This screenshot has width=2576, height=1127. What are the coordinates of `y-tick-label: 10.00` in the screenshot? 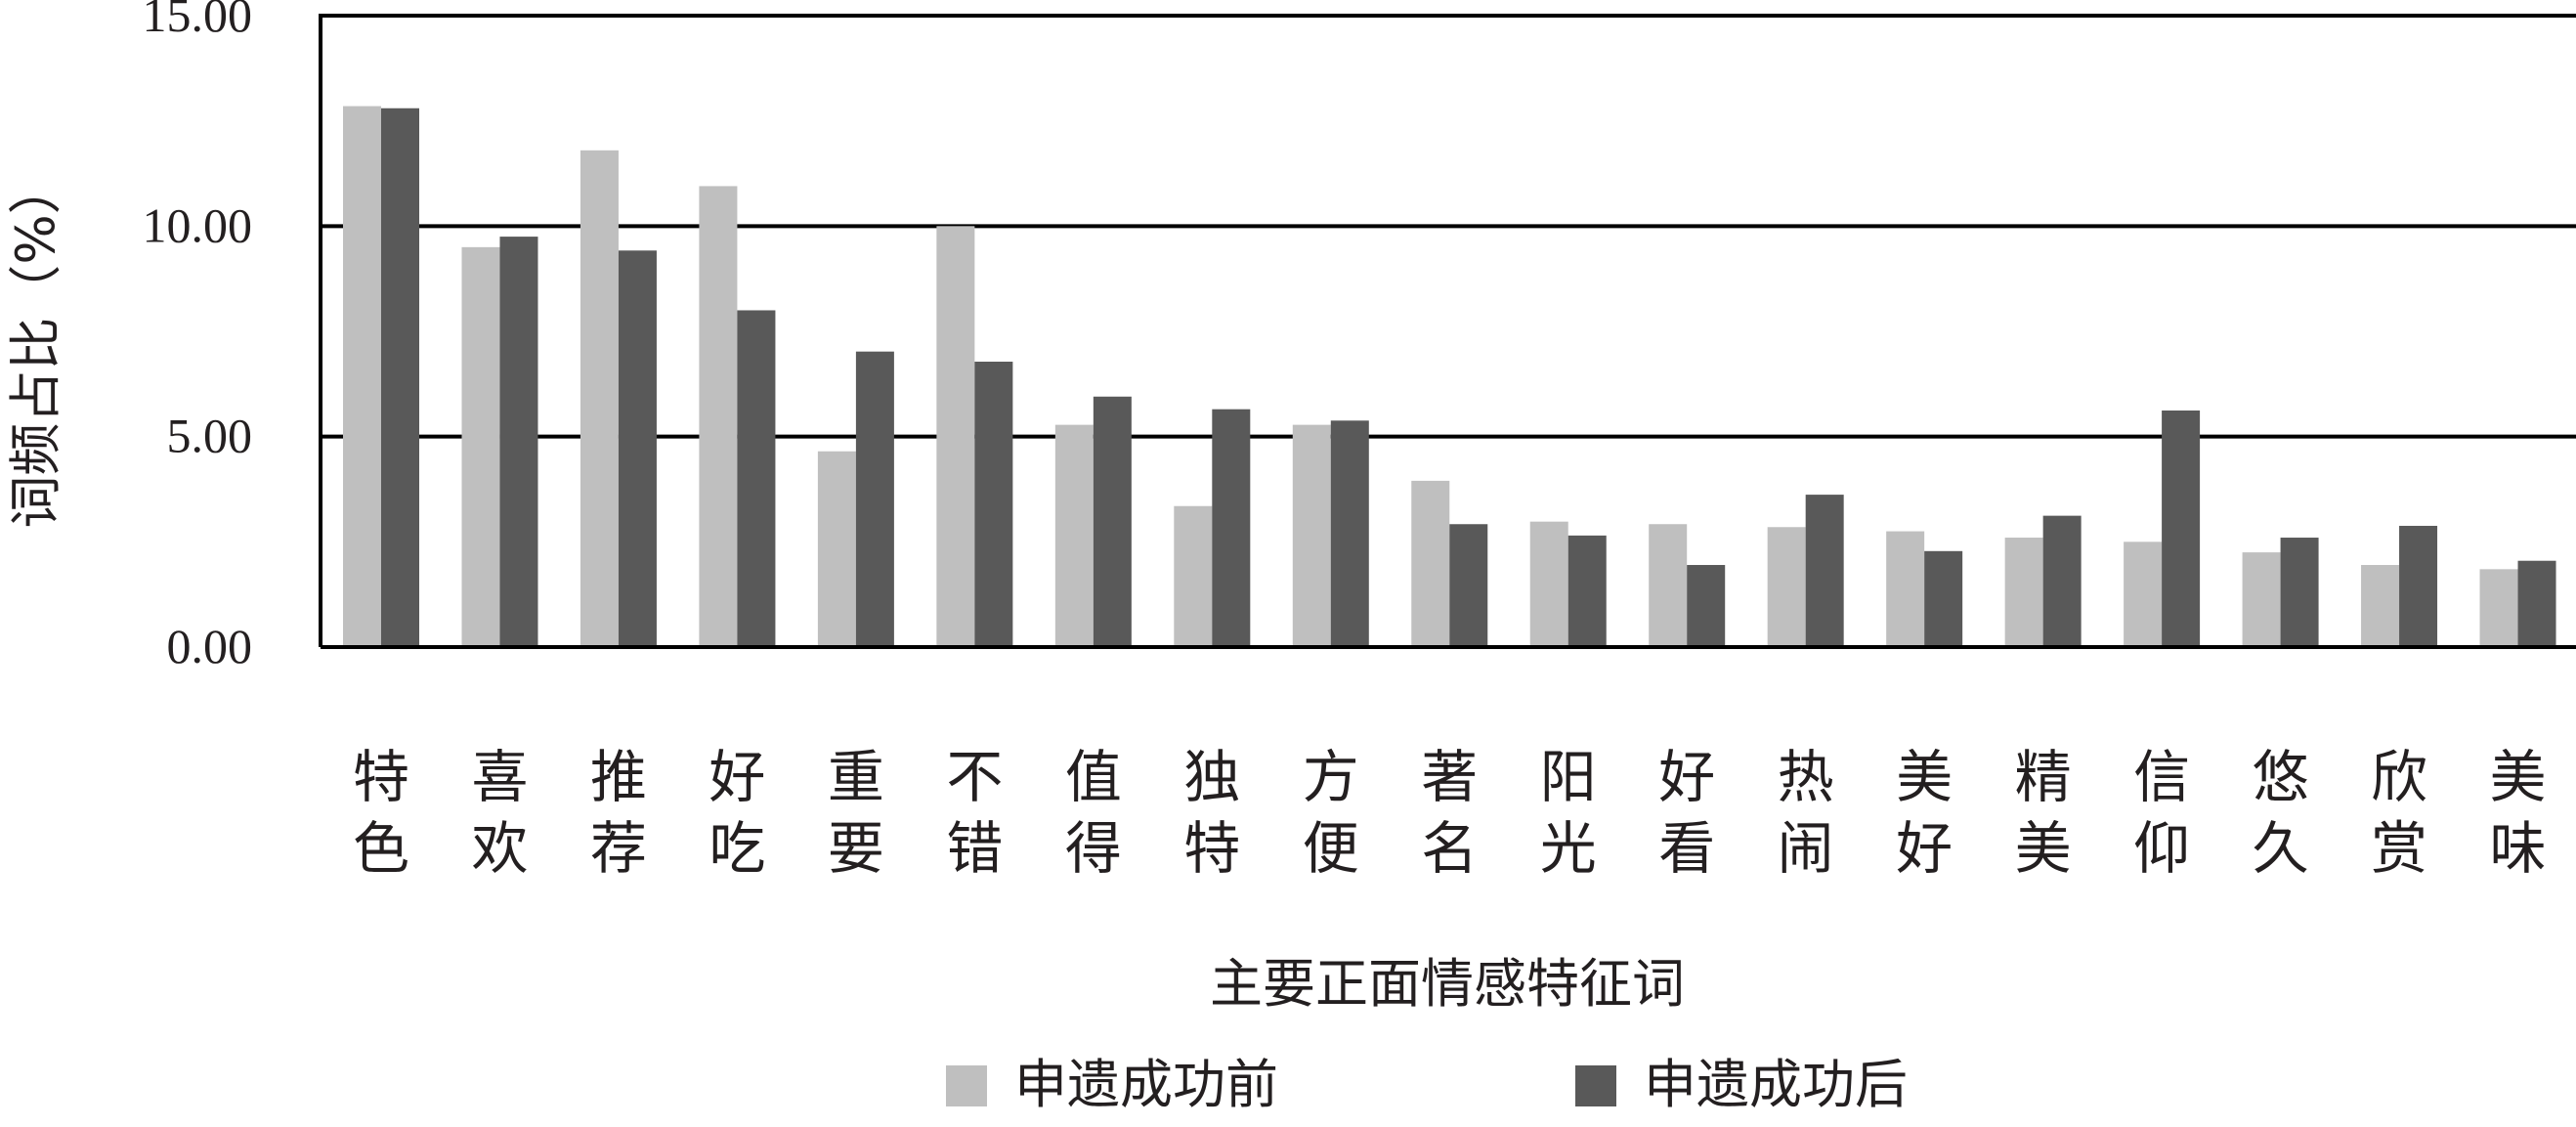 It's located at (198, 224).